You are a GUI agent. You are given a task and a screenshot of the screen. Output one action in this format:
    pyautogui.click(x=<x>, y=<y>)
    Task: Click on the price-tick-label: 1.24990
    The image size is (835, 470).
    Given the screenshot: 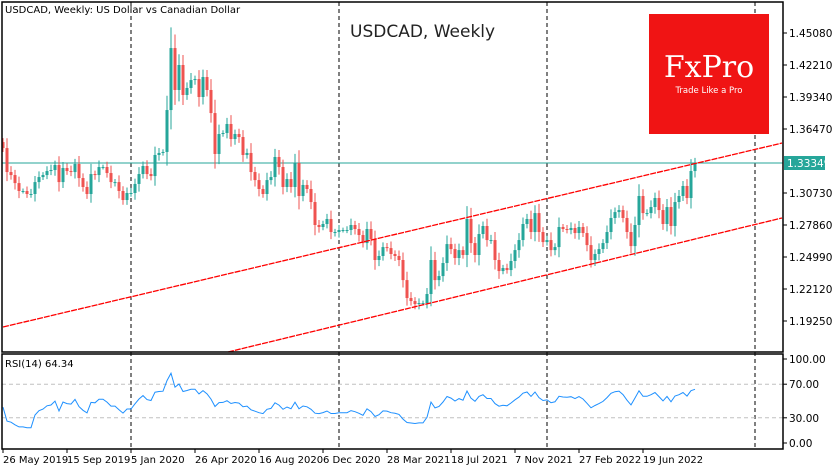 What is the action you would take?
    pyautogui.click(x=810, y=258)
    